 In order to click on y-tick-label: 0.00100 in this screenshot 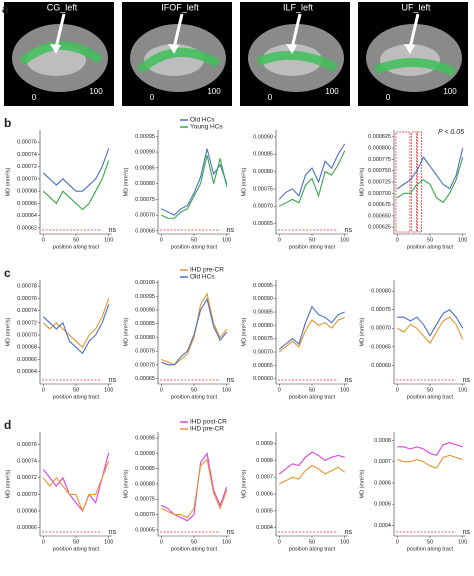, I will do `click(145, 283)`.